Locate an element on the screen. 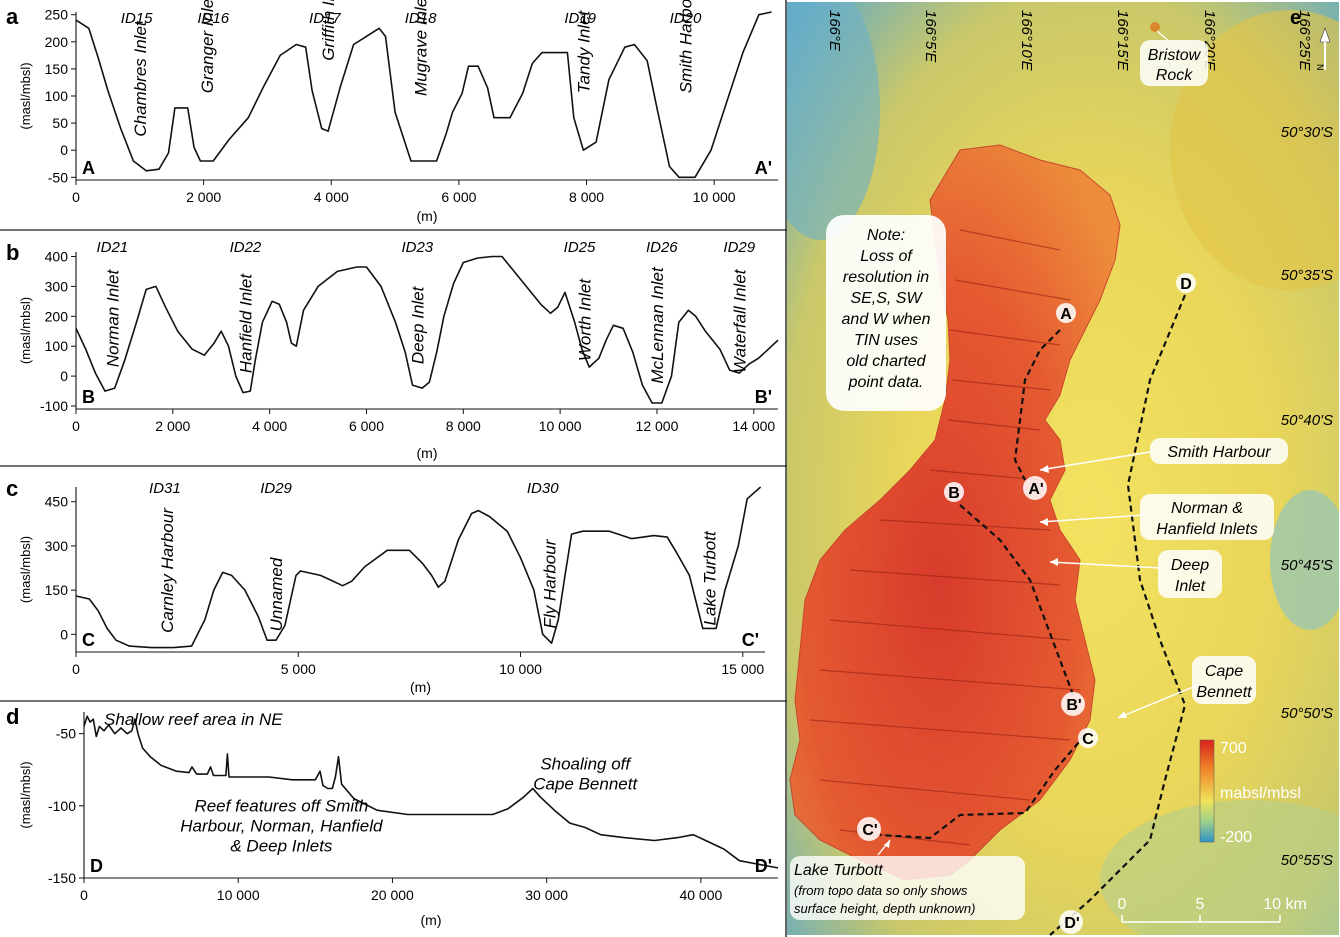  endpoint-label: D' is located at coordinates (1071, 923).